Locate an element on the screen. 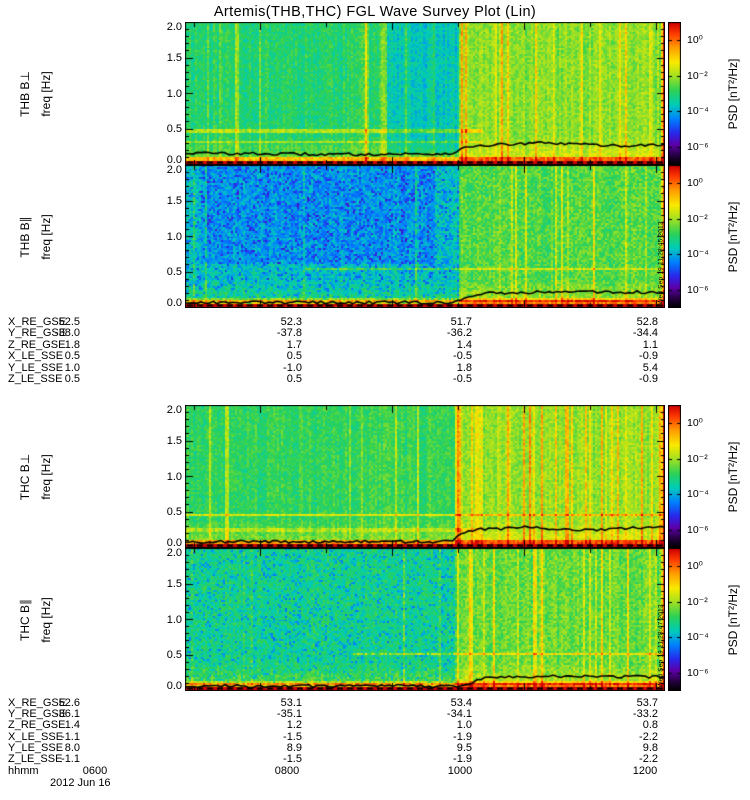  ephemeris-value: -33.2 is located at coordinates (645, 714).